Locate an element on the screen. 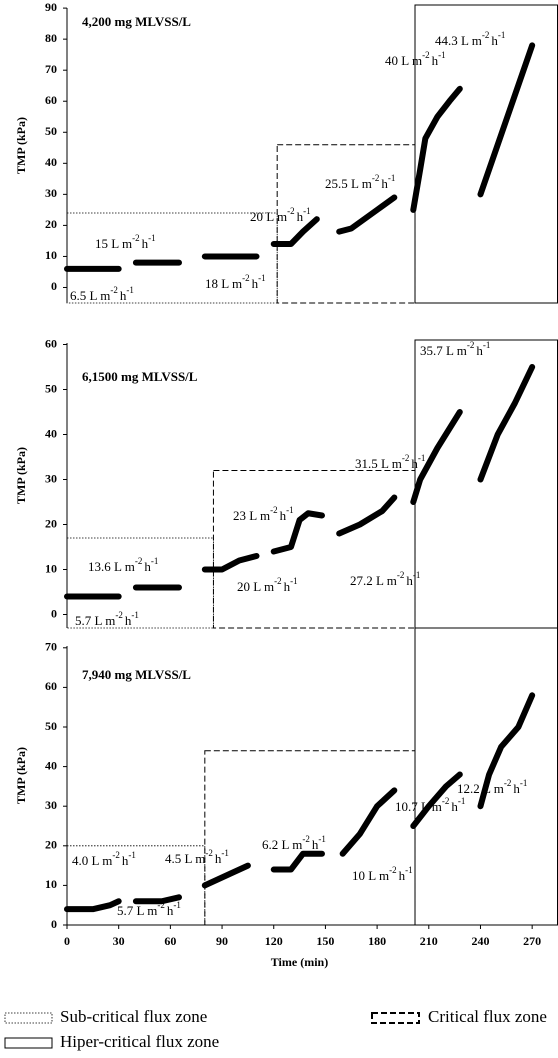  flux-label: 6.2 L m-2 h-1 is located at coordinates (294, 843).